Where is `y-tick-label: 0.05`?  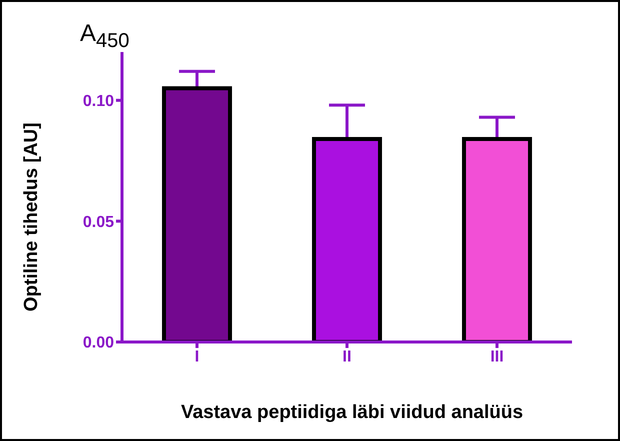 y-tick-label: 0.05 is located at coordinates (98, 222).